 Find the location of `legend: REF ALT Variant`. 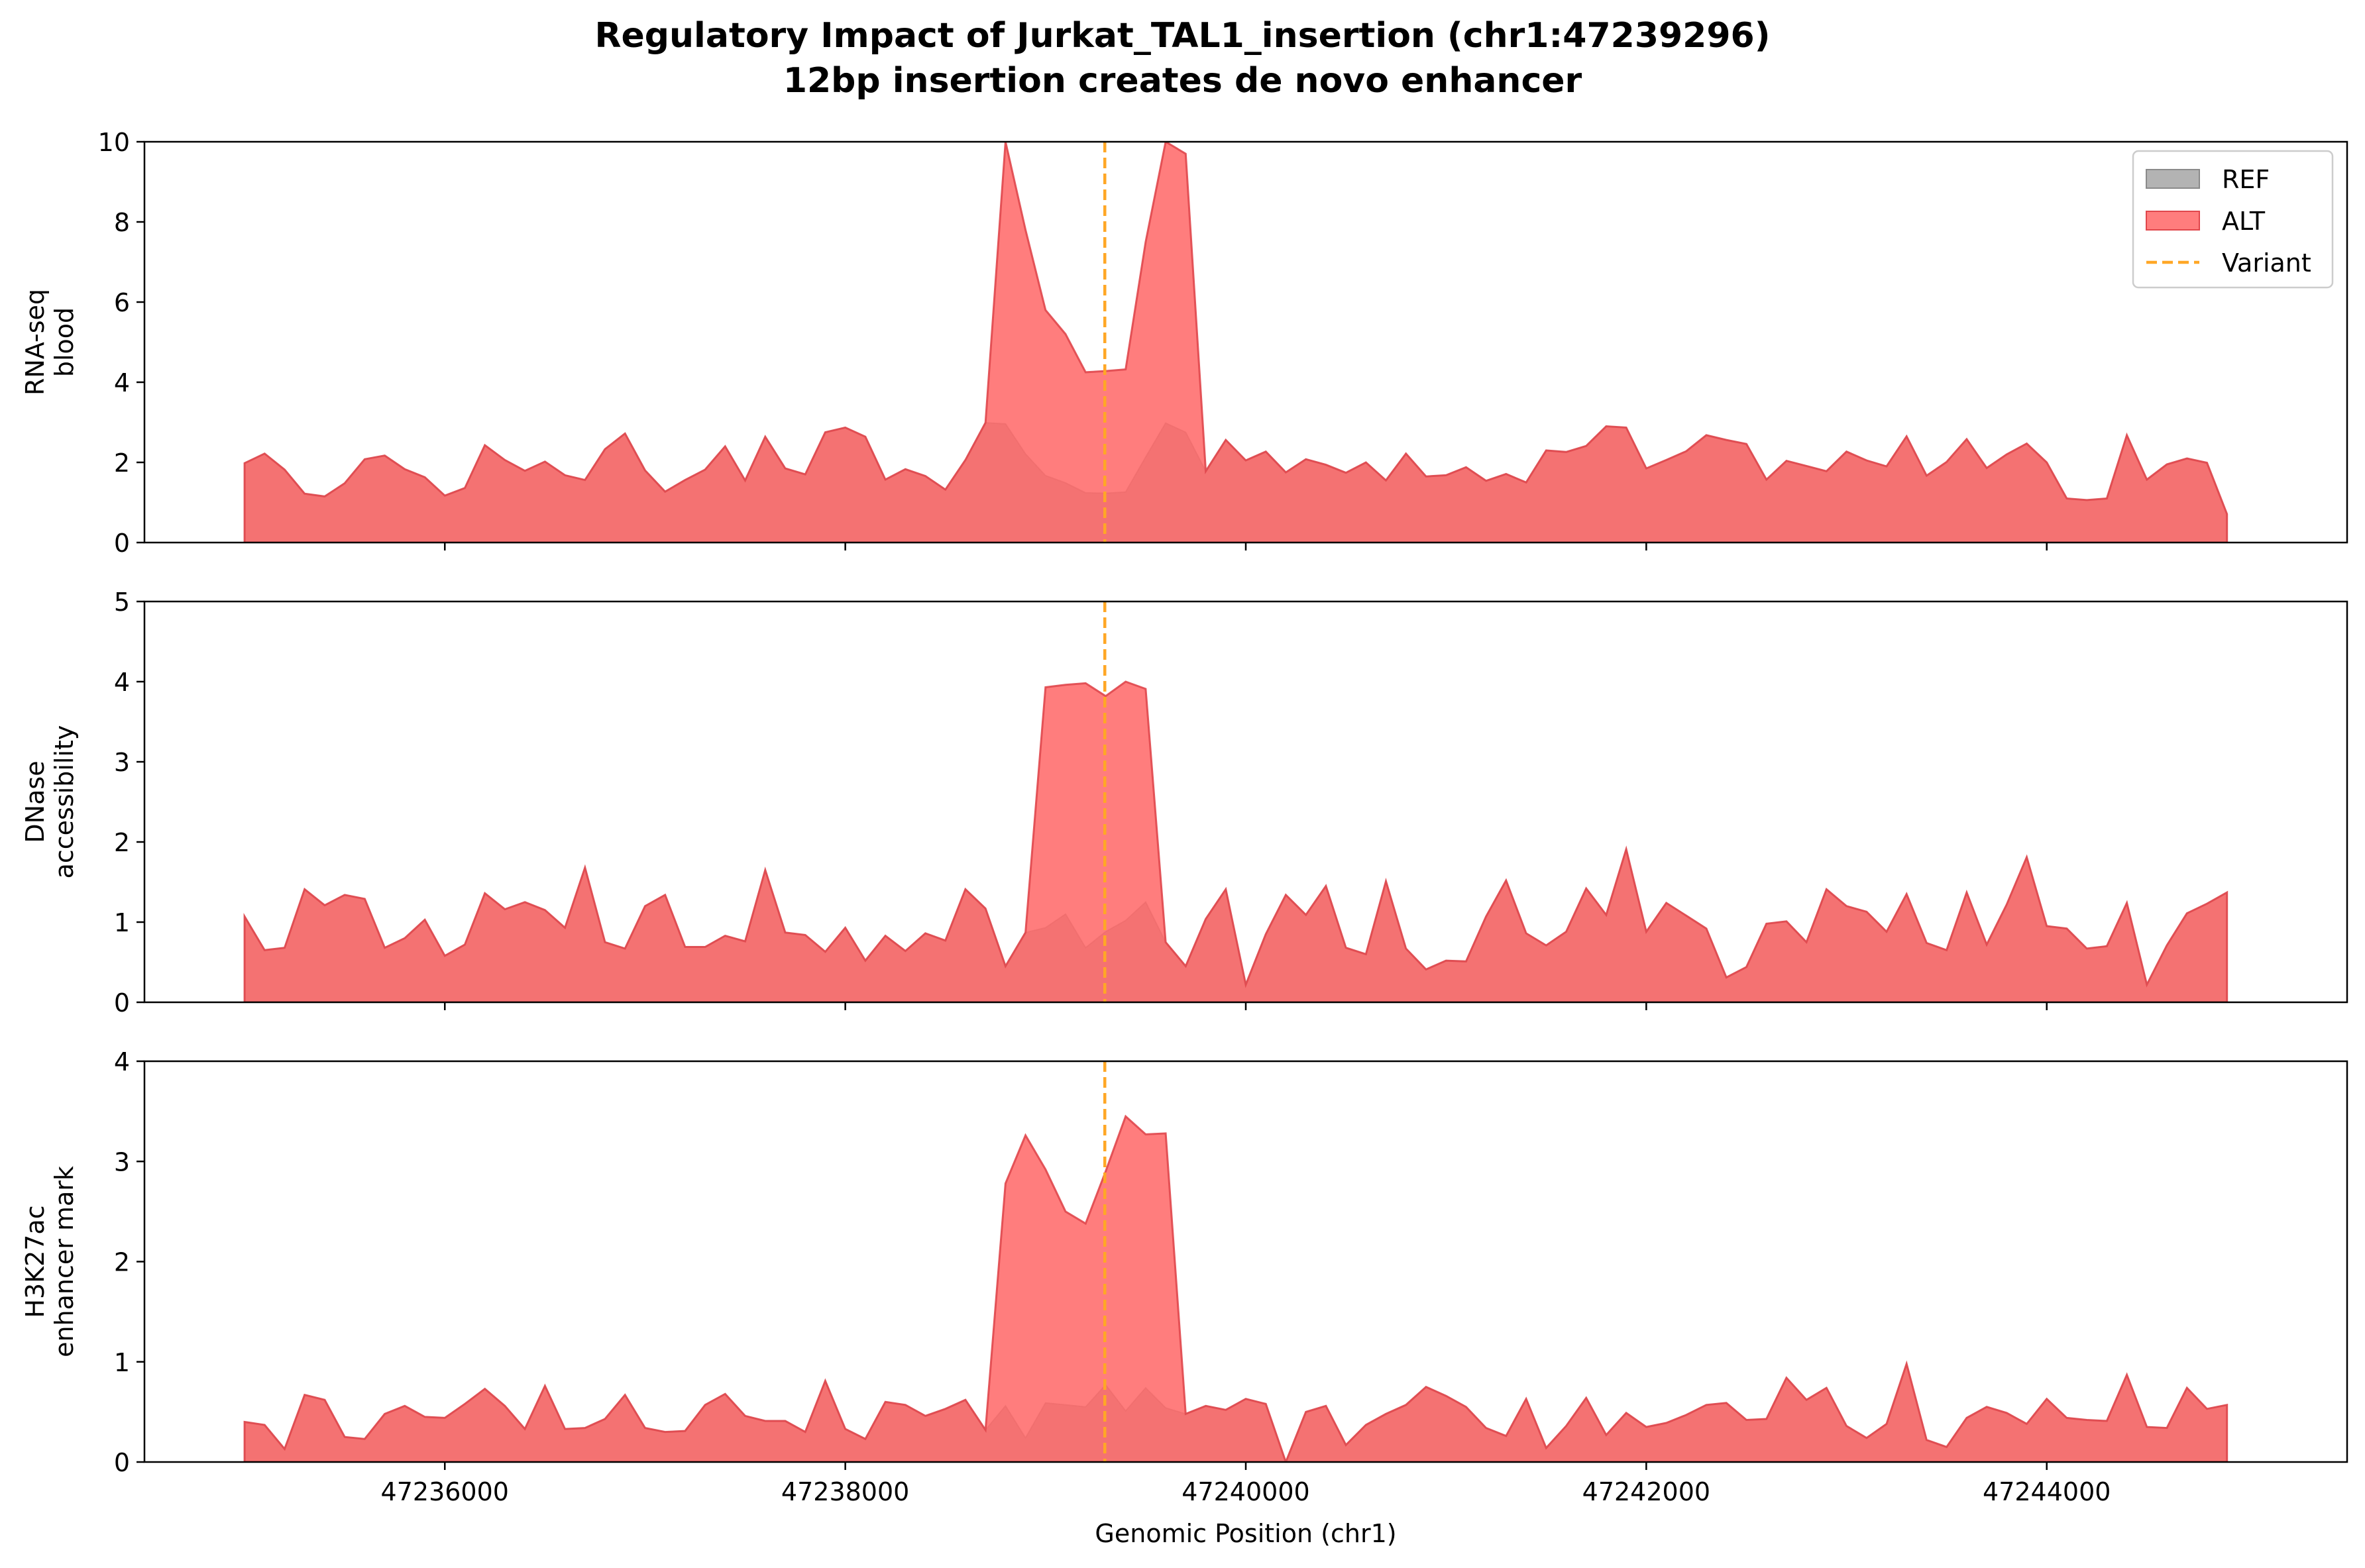

legend: REF ALT Variant is located at coordinates (2233, 219).